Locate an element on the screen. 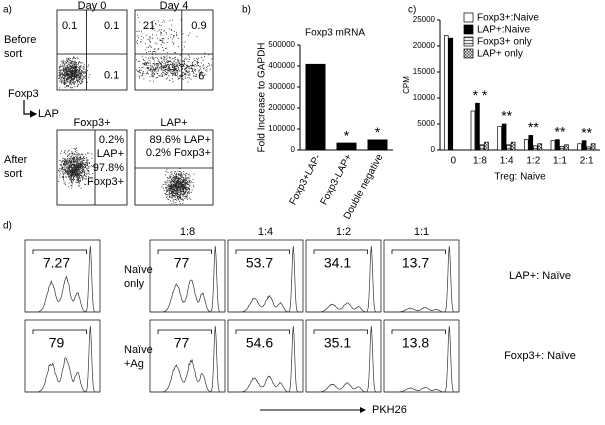 This screenshot has height=425, width=605. column-title: 1:1 is located at coordinates (421, 232).